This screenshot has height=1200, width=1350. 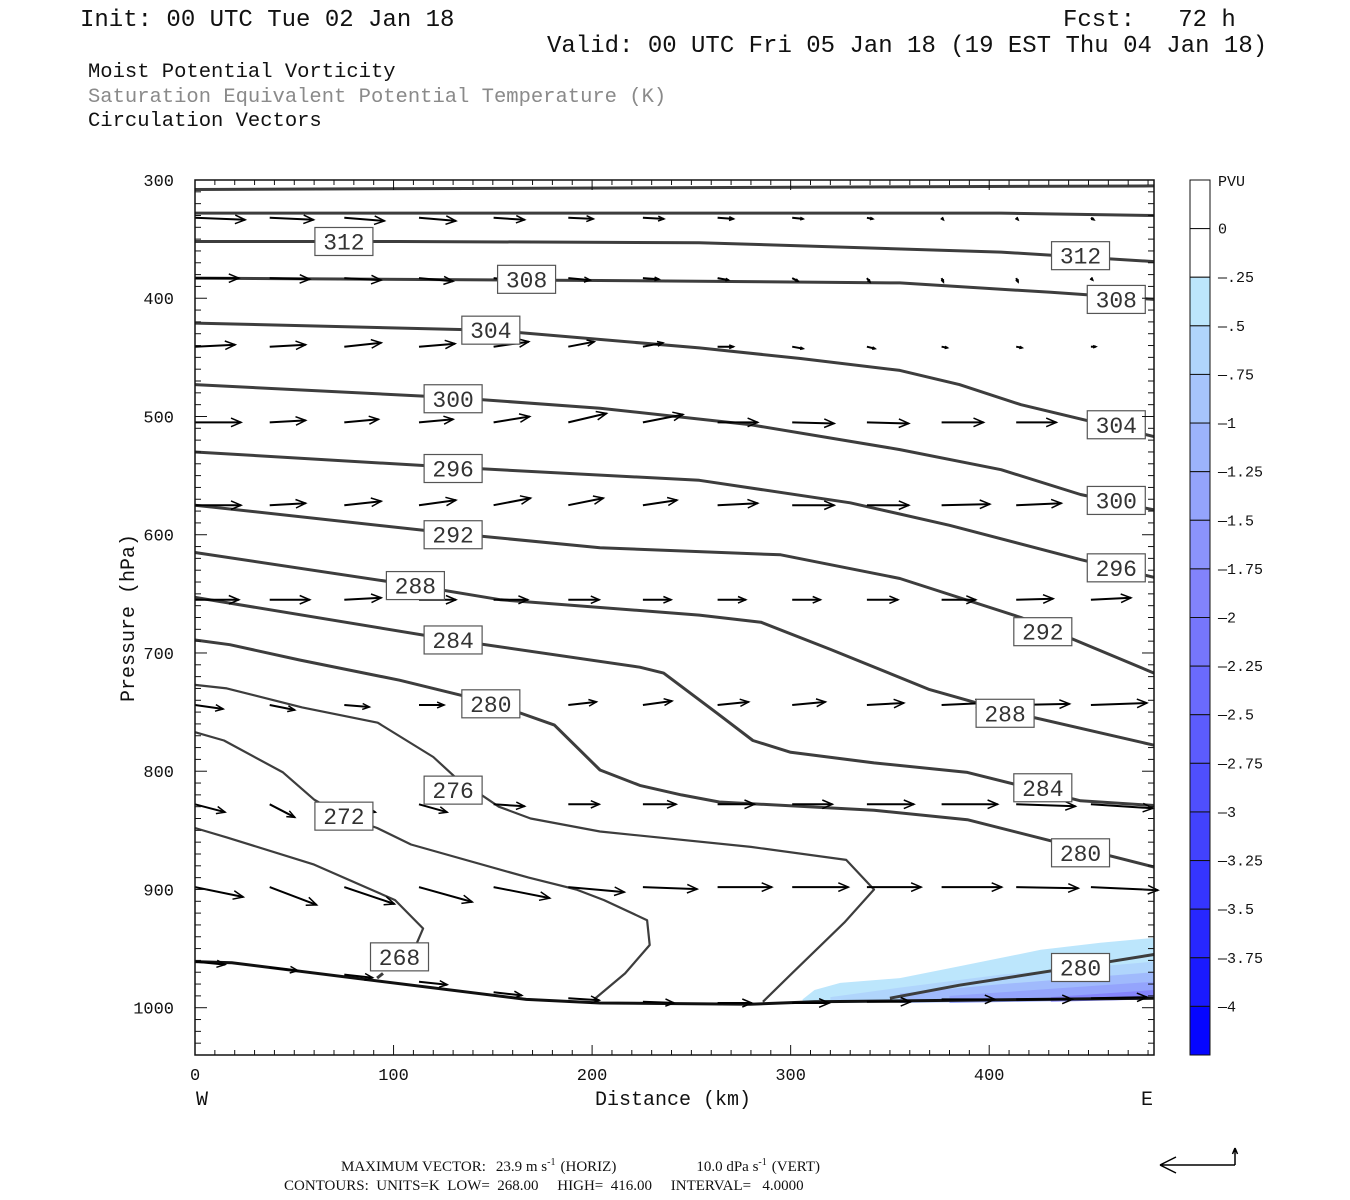 I want to click on x-axis-label: Distance (km), so click(x=673, y=1100).